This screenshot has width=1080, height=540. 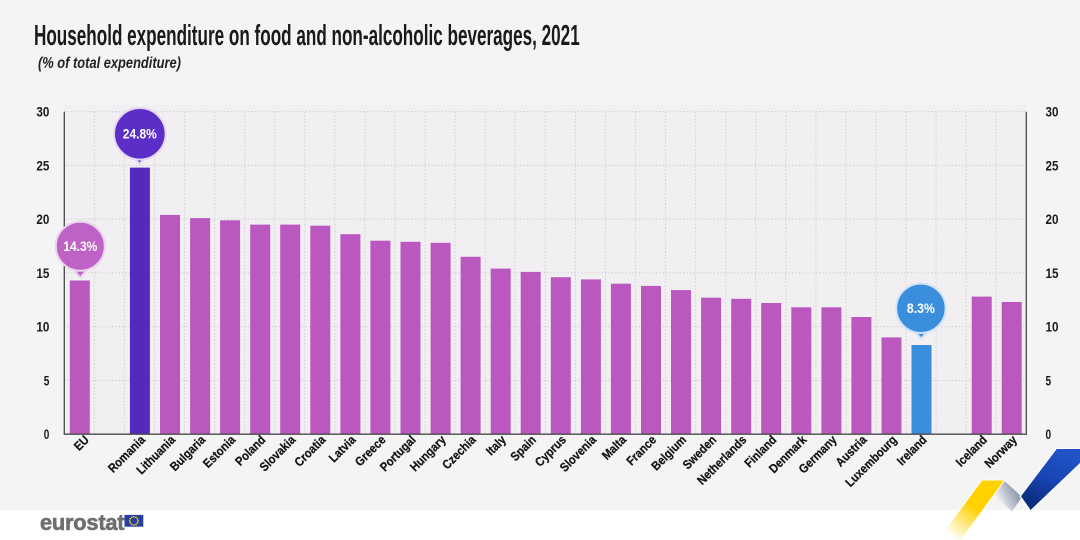 What do you see at coordinates (921, 308) in the screenshot?
I see `svg-text: 8.3%` at bounding box center [921, 308].